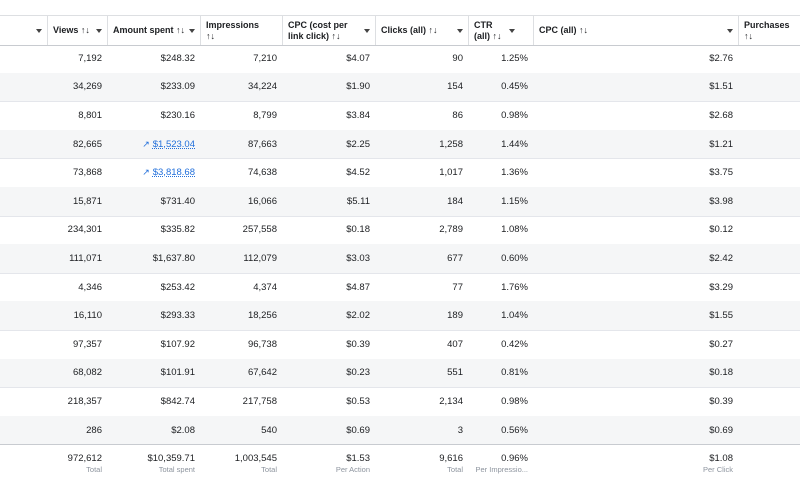 The height and width of the screenshot is (481, 800). What do you see at coordinates (358, 58) in the screenshot?
I see `cell-cpc-link: $4.07` at bounding box center [358, 58].